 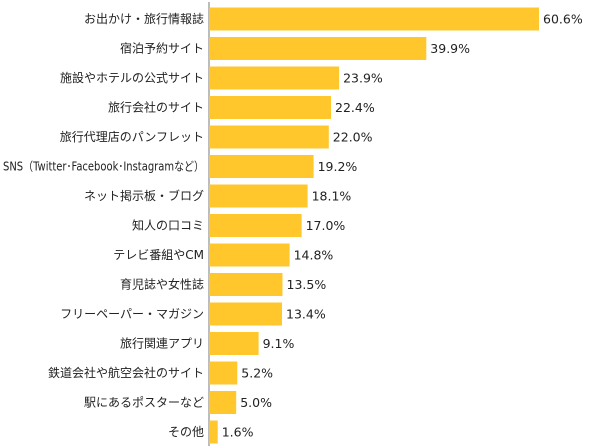 I want to click on value-label-14: 1.6%, so click(x=238, y=432).